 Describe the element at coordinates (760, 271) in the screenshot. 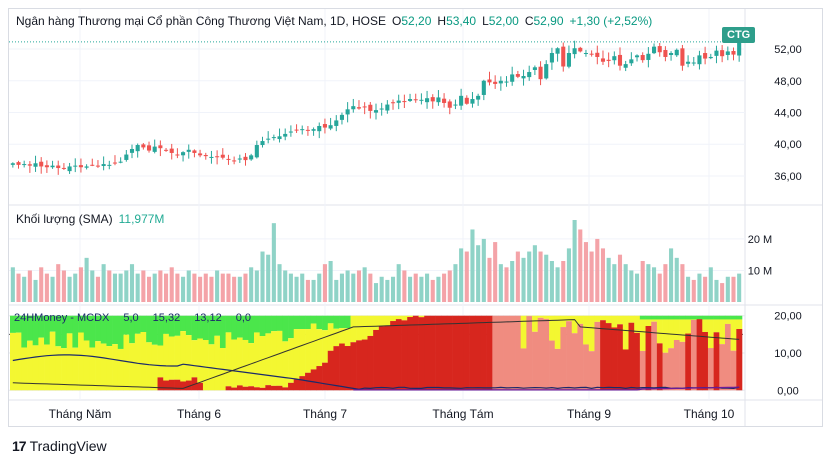

I see `volume-tick-label: 10 M` at that location.